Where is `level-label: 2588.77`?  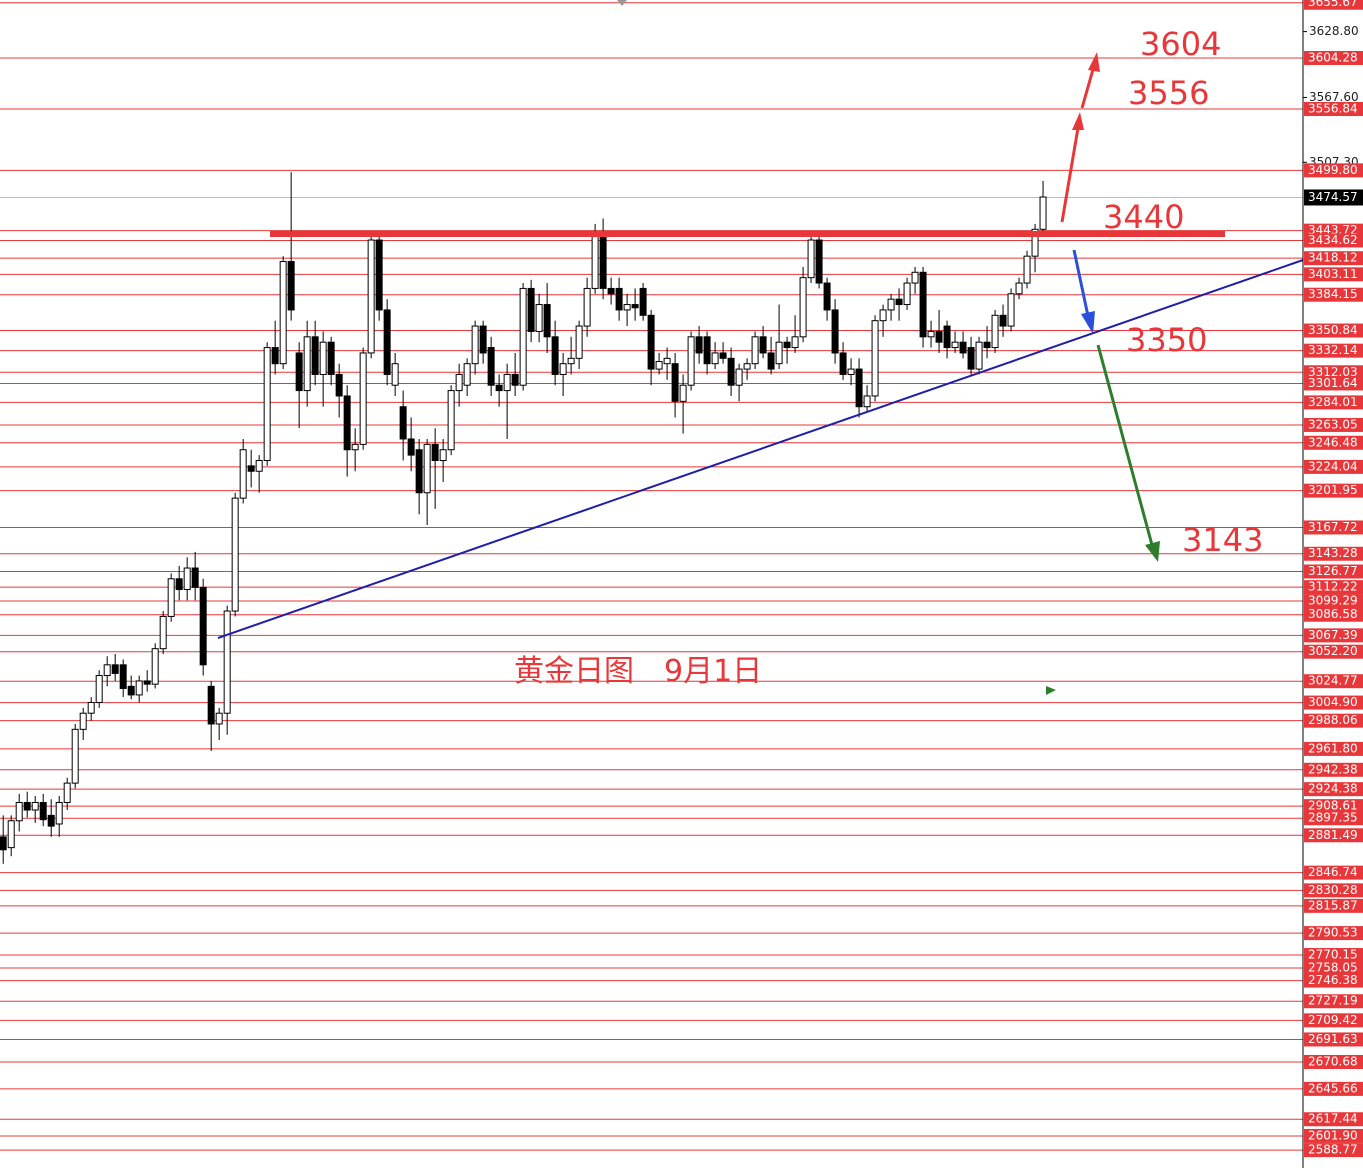
level-label: 2588.77 is located at coordinates (1333, 1150).